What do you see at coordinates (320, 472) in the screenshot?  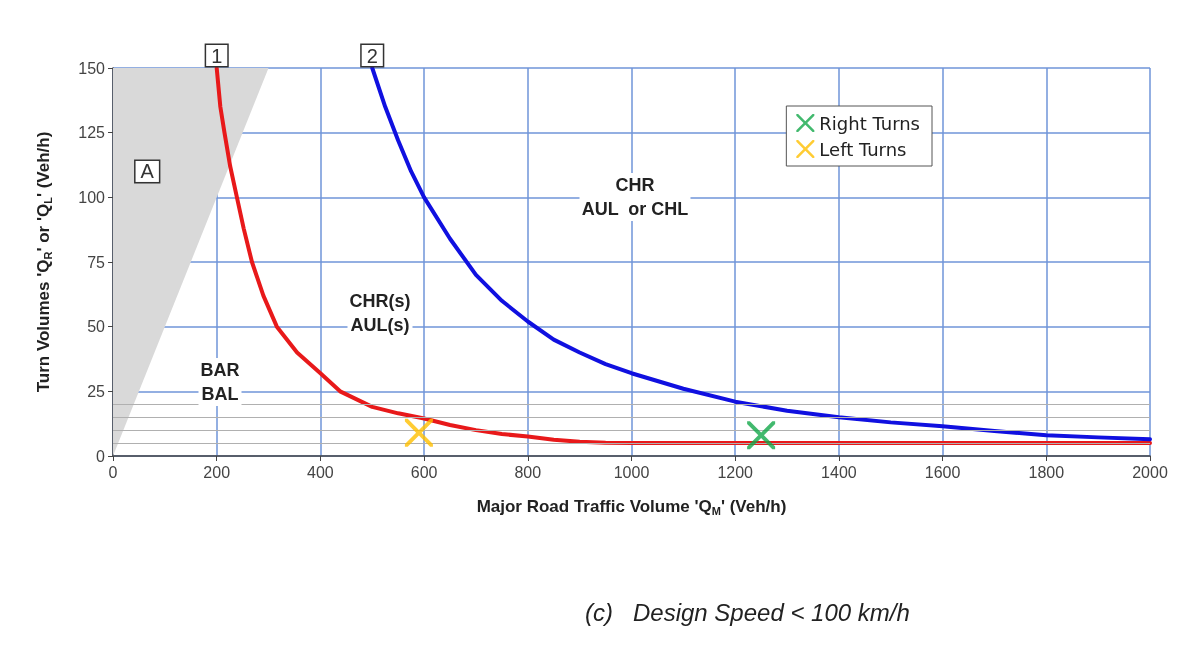 I see `x-tick-label: 400` at bounding box center [320, 472].